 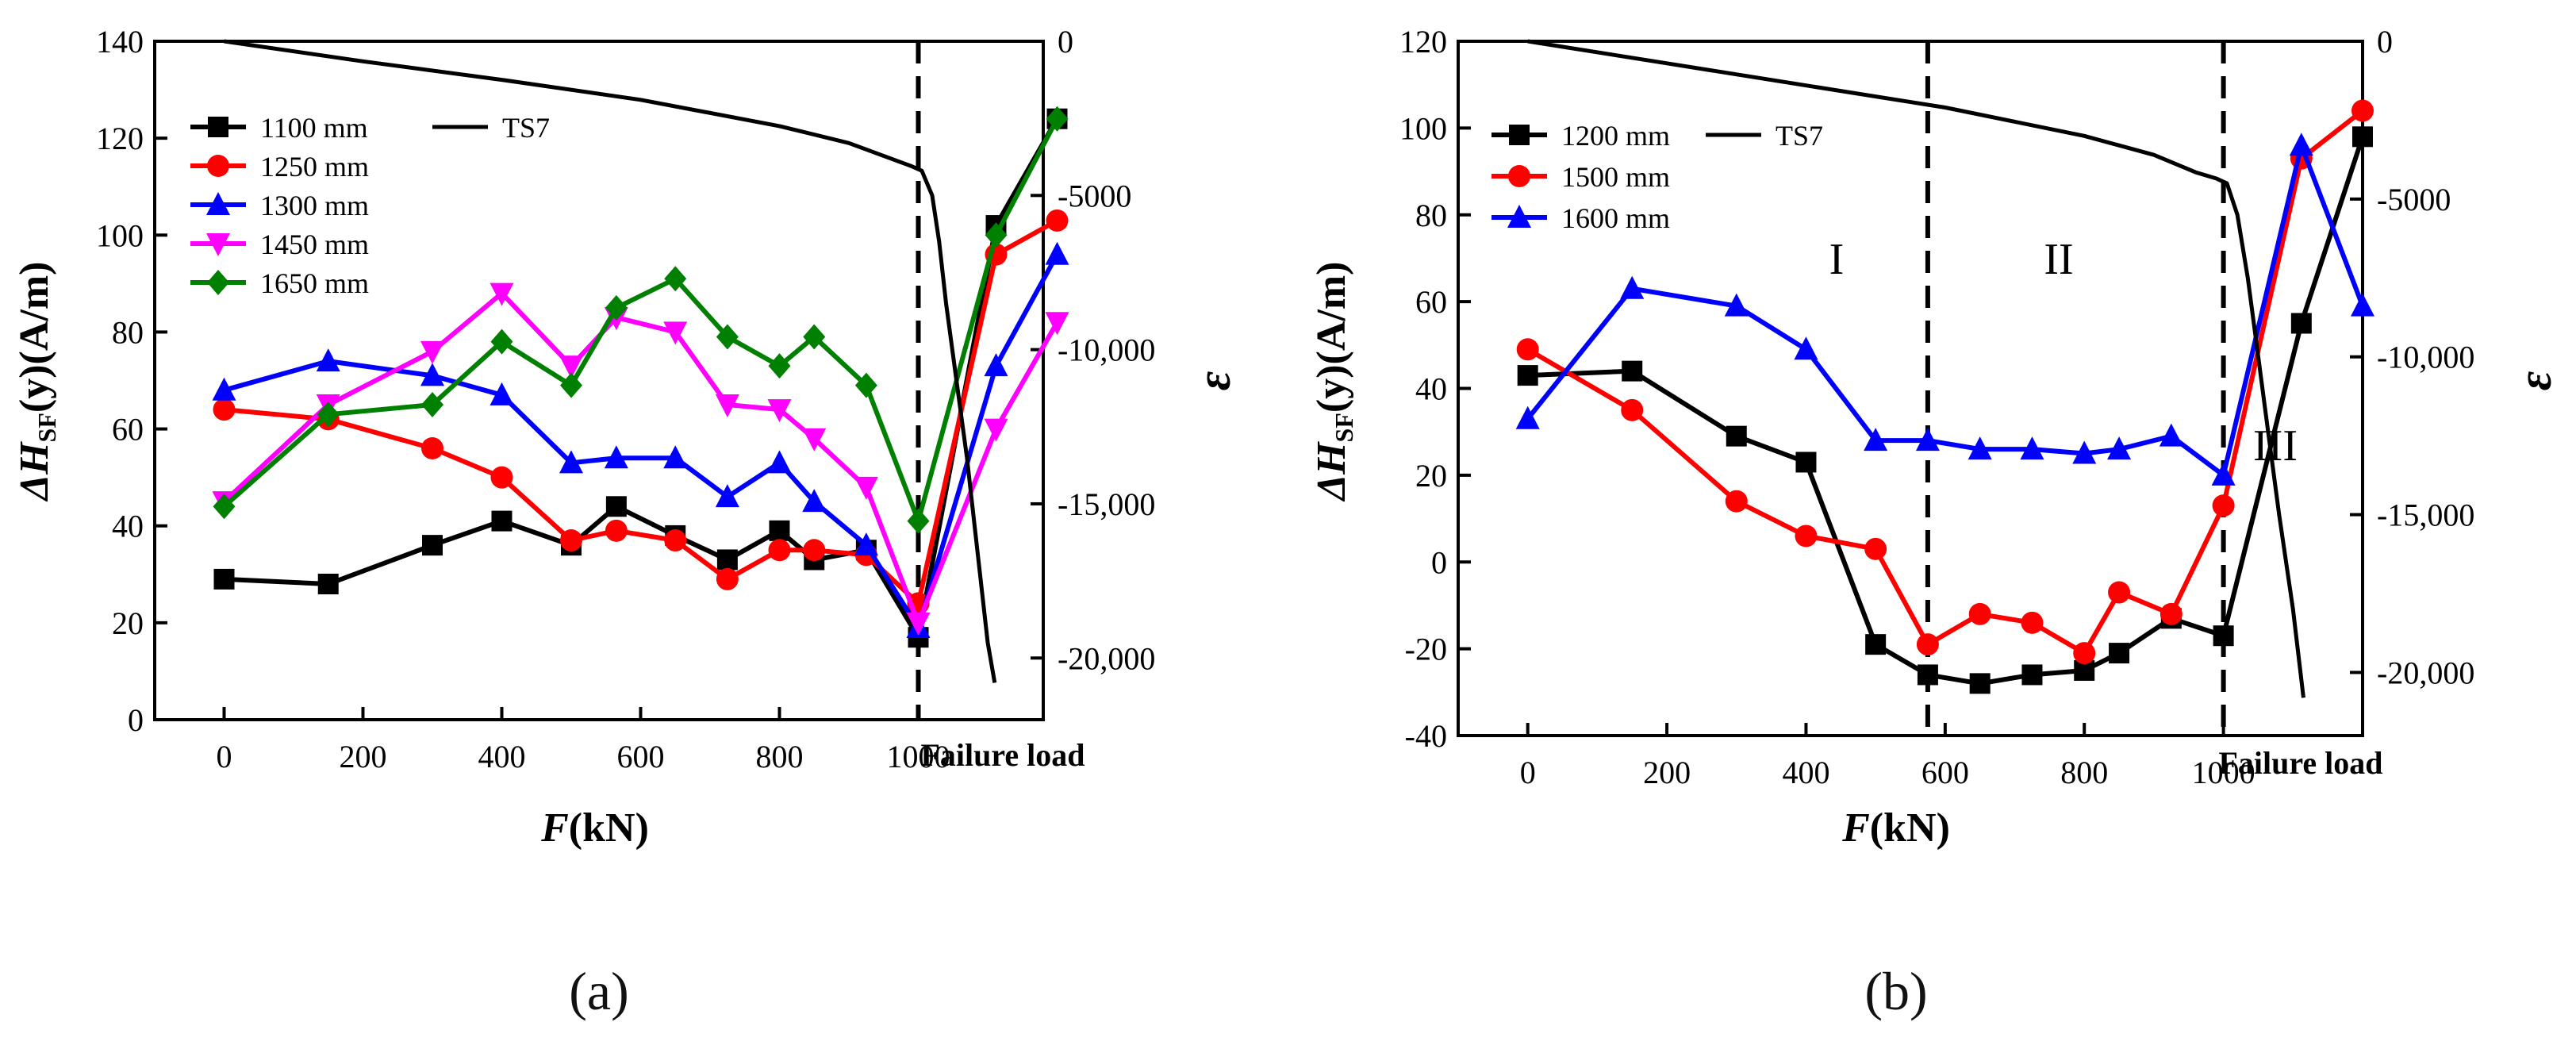 What do you see at coordinates (370, 205) in the screenshot?
I see `panel-a-legend: 1100 mm 1250 mm 1300 mm 1450 mm 1650 mm TS7` at bounding box center [370, 205].